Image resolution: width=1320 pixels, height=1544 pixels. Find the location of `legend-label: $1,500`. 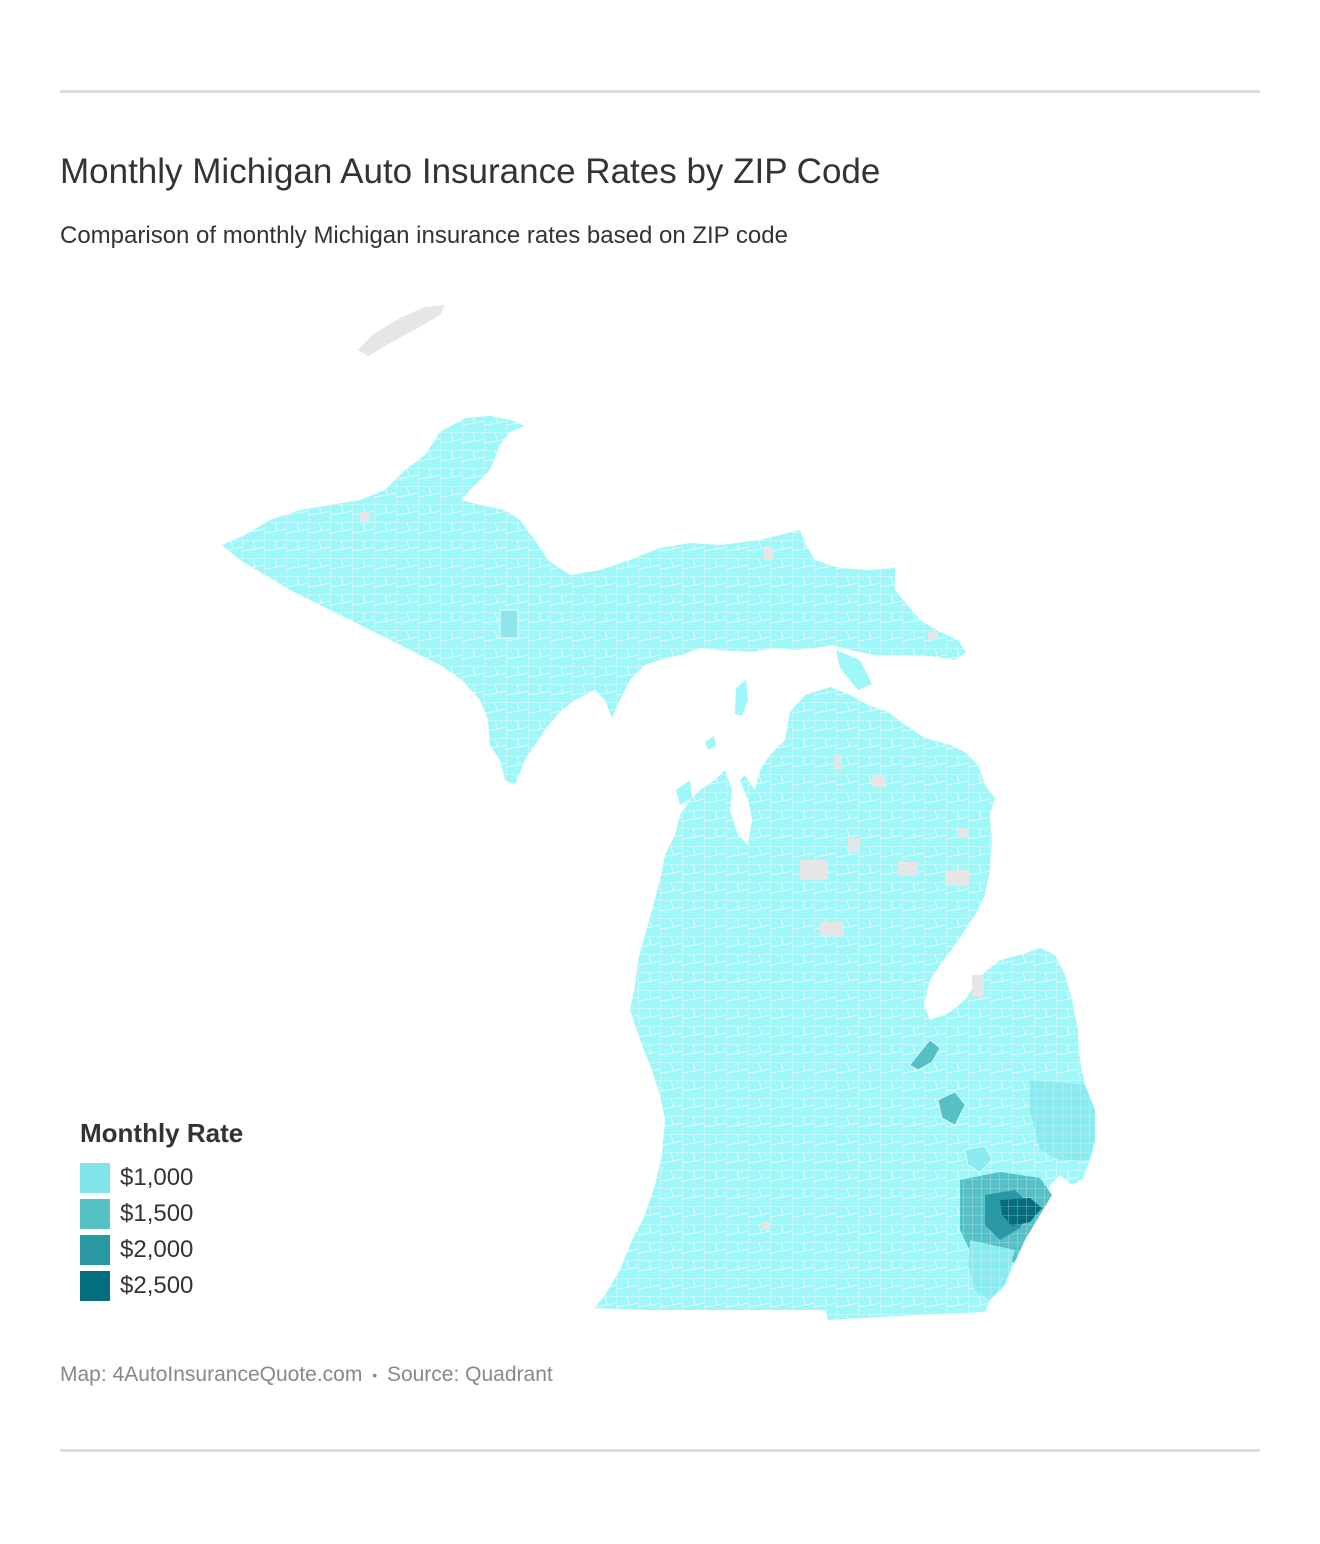

legend-label: $1,500 is located at coordinates (157, 1213).